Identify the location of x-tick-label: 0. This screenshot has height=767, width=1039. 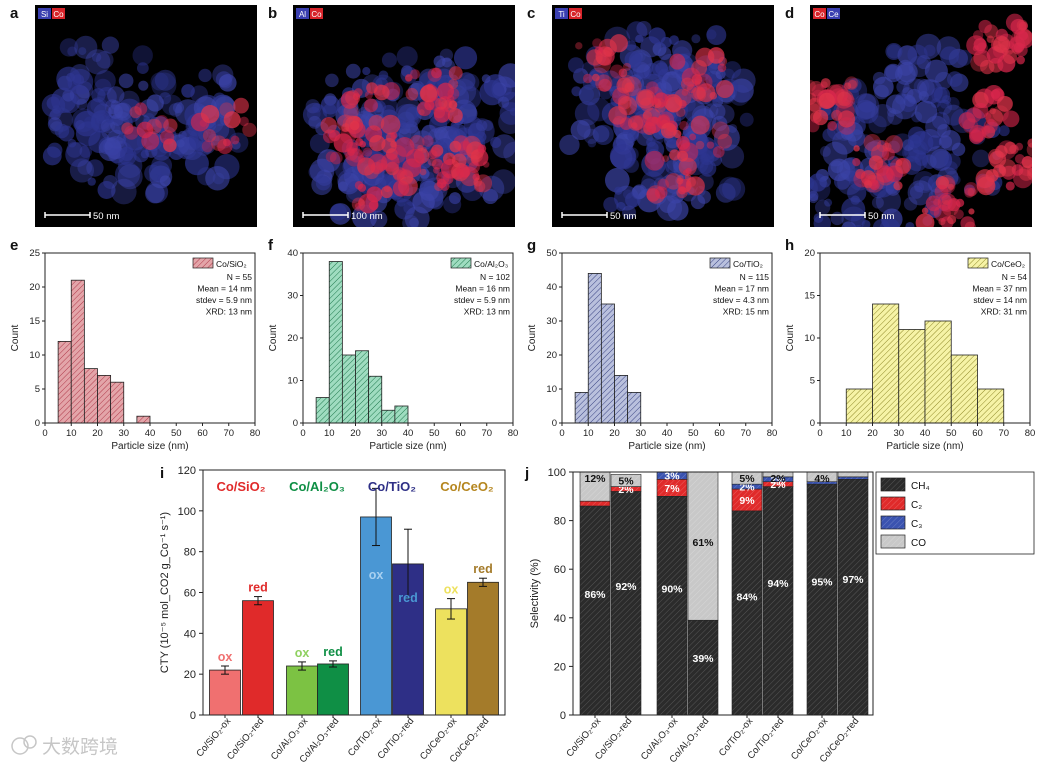
(44, 433).